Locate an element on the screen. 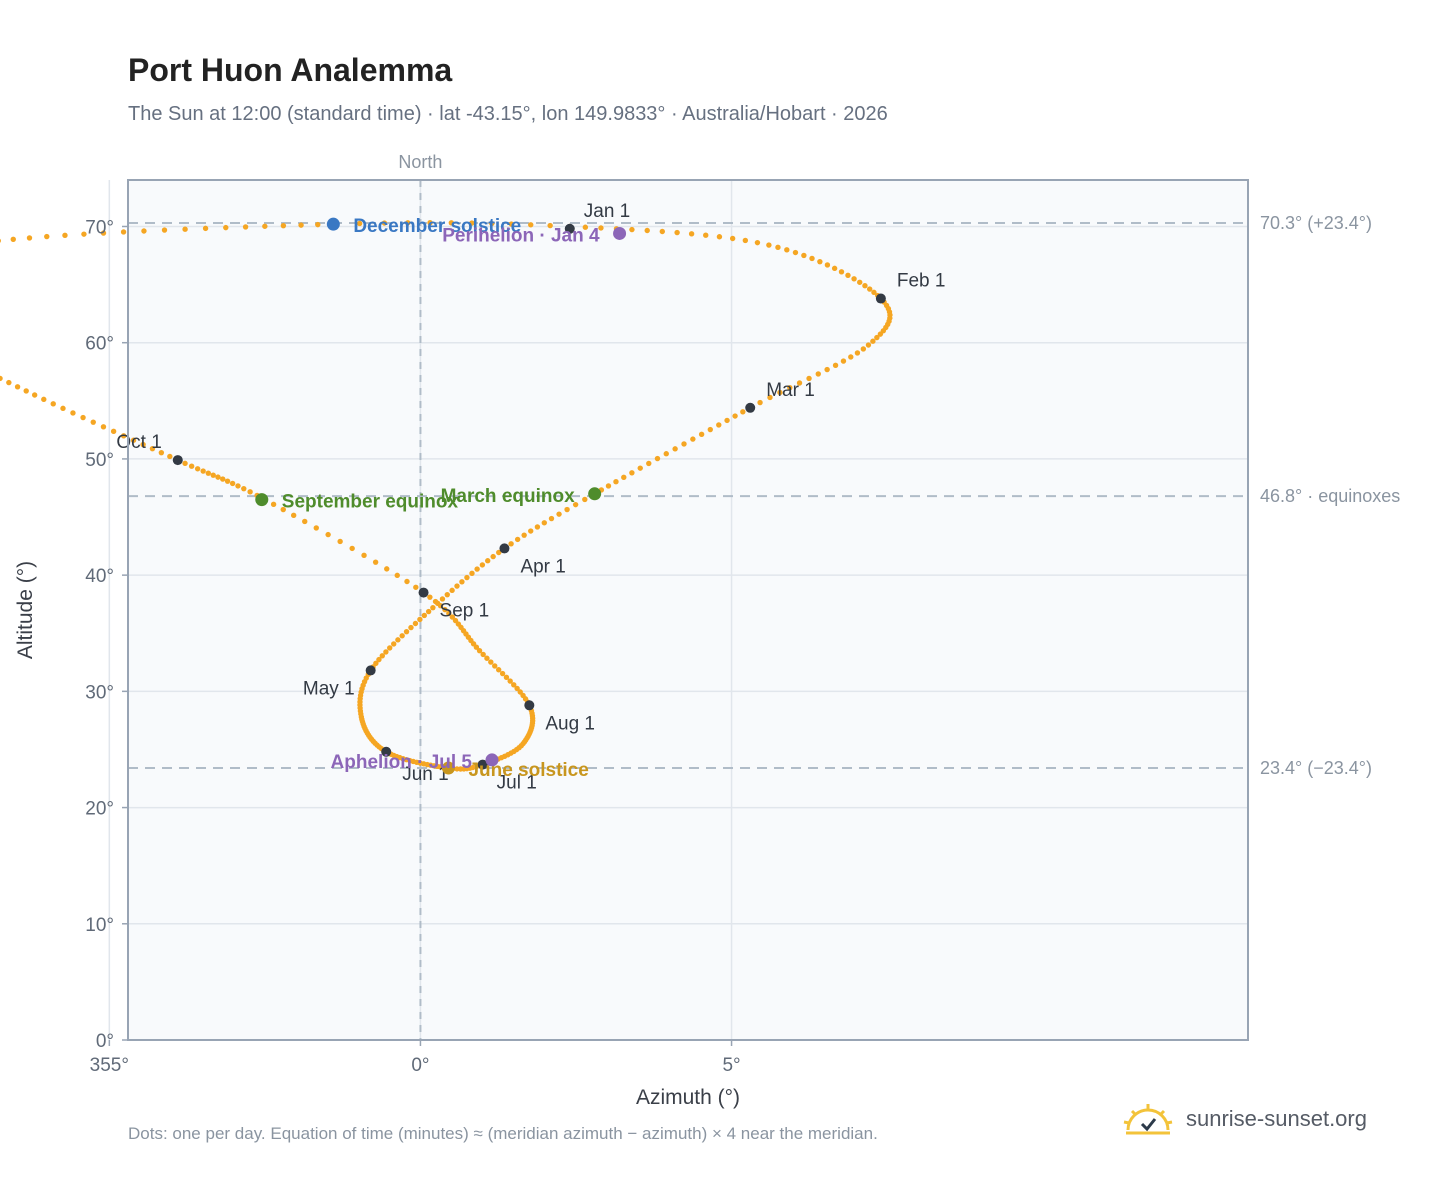 This screenshot has width=1448, height=1188. y-tick-label: 50° is located at coordinates (99, 460).